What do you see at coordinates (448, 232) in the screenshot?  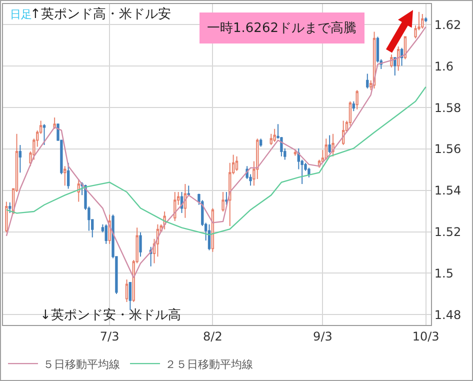 I see `y-tick-label: 1.52` at bounding box center [448, 232].